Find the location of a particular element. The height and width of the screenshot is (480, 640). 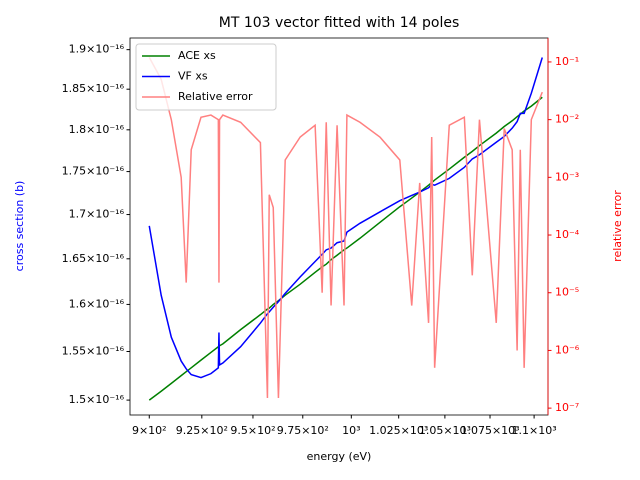

y-tick-label: 1.7×10⁻¹⁶ is located at coordinates (97, 214).